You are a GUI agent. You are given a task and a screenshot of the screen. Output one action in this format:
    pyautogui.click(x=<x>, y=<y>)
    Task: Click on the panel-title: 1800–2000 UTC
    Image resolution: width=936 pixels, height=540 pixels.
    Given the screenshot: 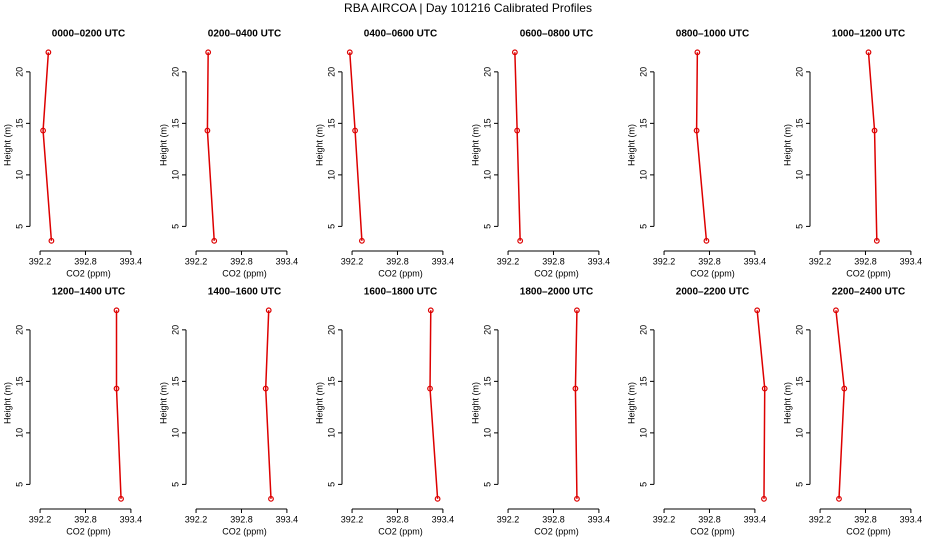 What is the action you would take?
    pyautogui.click(x=556, y=292)
    